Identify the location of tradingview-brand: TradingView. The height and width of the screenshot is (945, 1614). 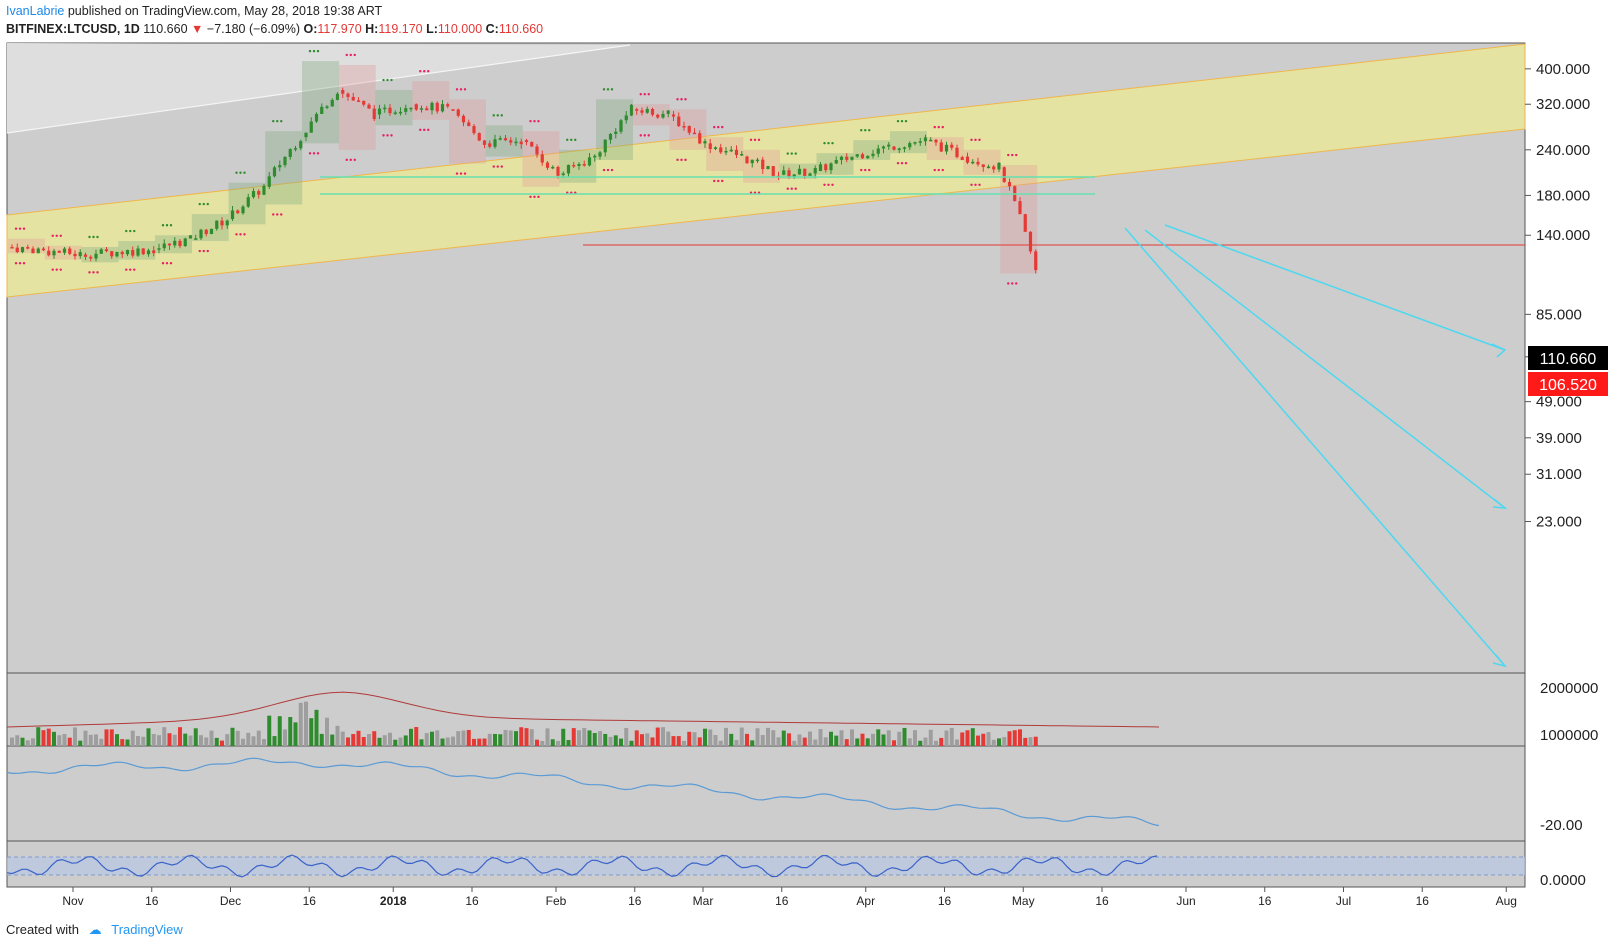
(147, 929).